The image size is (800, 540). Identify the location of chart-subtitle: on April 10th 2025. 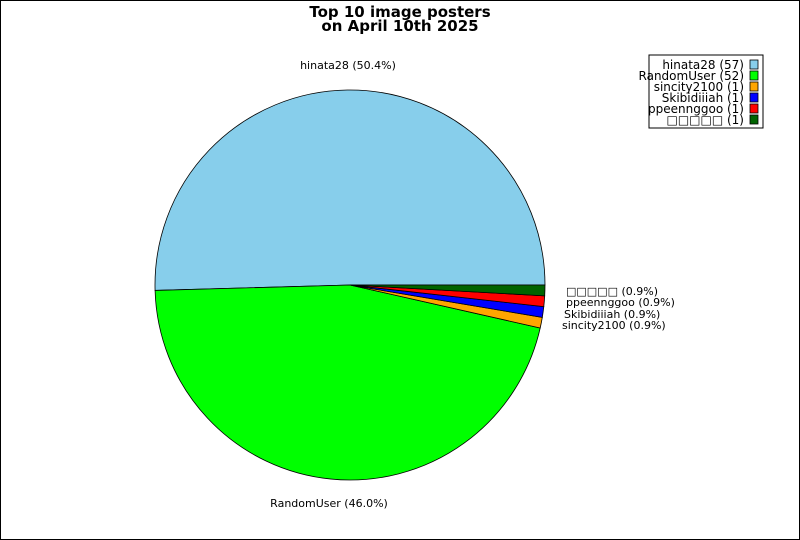
(399, 26).